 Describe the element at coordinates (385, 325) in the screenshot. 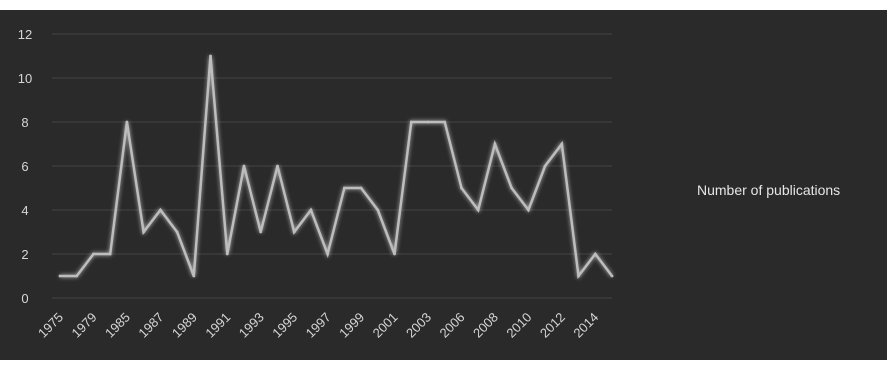

I see `x-tick-label-2001: 2001` at that location.